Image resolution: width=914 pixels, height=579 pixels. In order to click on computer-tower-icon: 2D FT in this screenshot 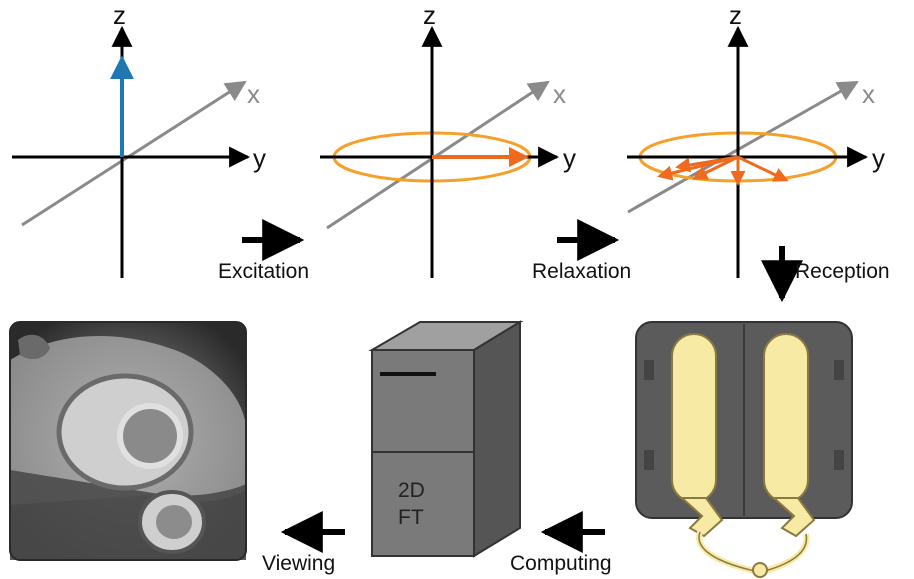, I will do `click(446, 439)`.